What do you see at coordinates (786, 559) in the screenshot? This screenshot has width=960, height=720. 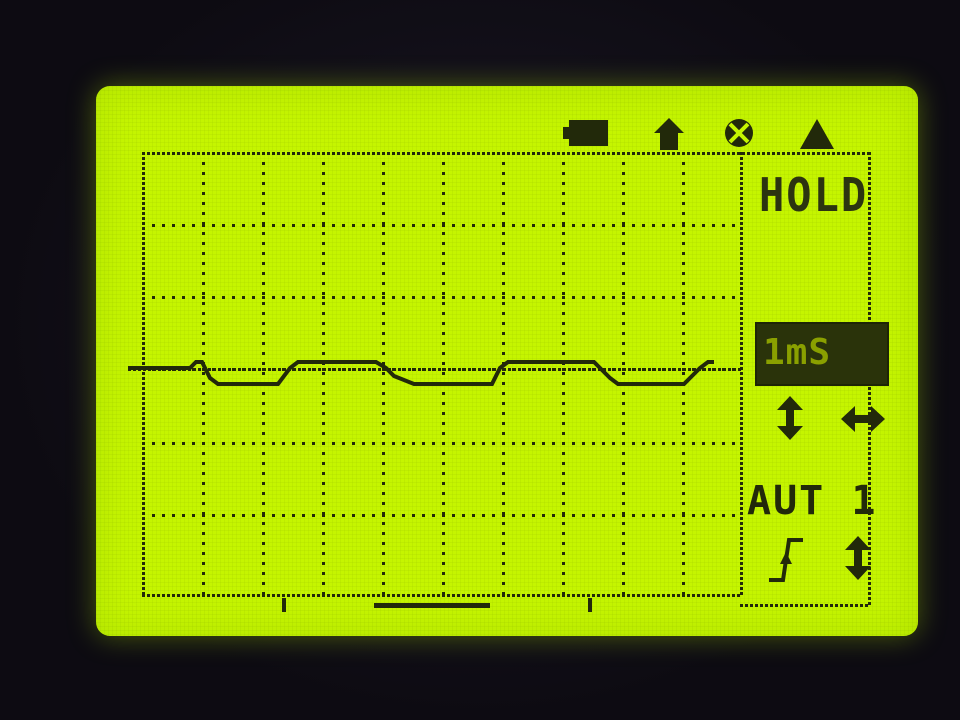 I see `rising-edge-trigger-icon` at bounding box center [786, 559].